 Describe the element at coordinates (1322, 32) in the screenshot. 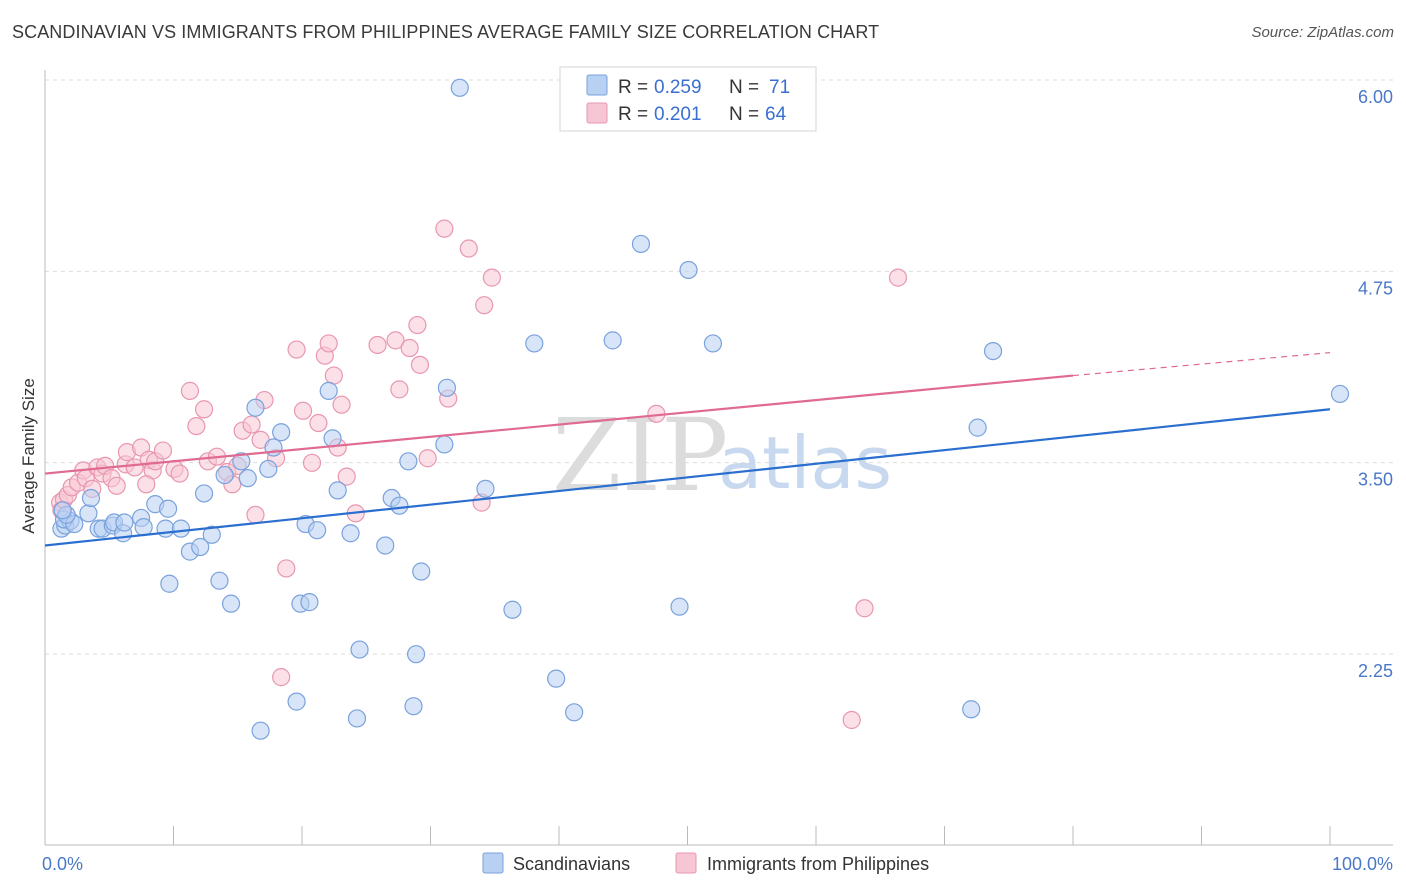

I see `source-credit: Source: ZipAtlas.com` at that location.